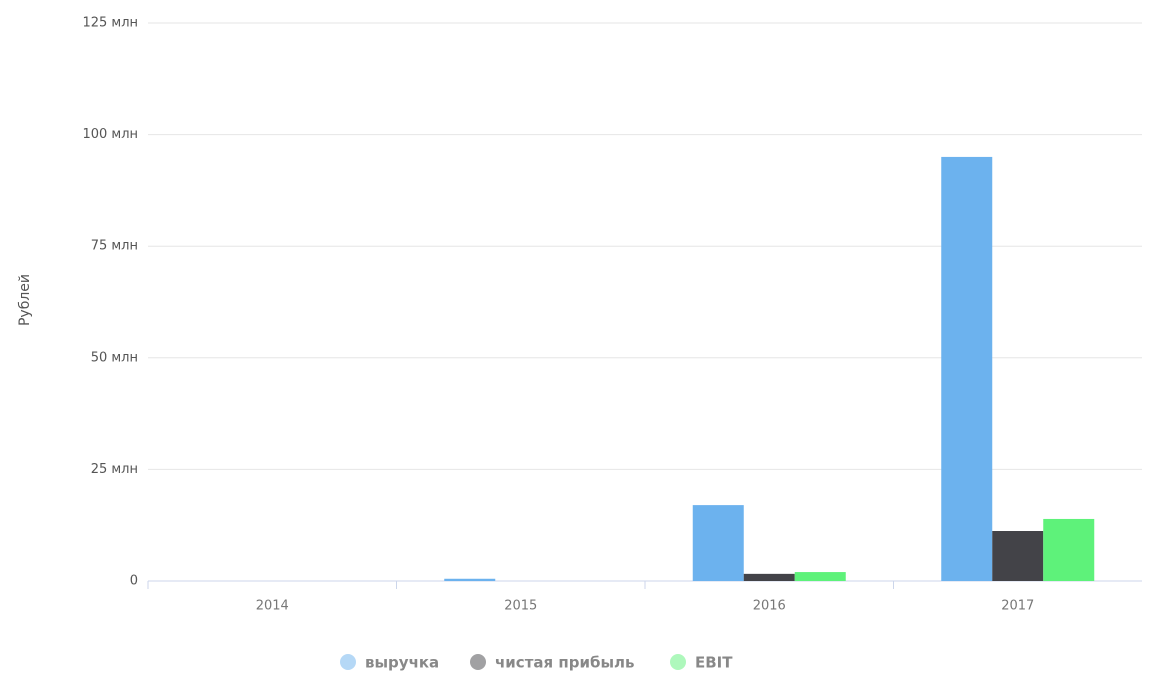 Image resolution: width=1158 pixels, height=673 pixels. Describe the element at coordinates (134, 581) in the screenshot. I see `y-tick-label: 0` at that location.